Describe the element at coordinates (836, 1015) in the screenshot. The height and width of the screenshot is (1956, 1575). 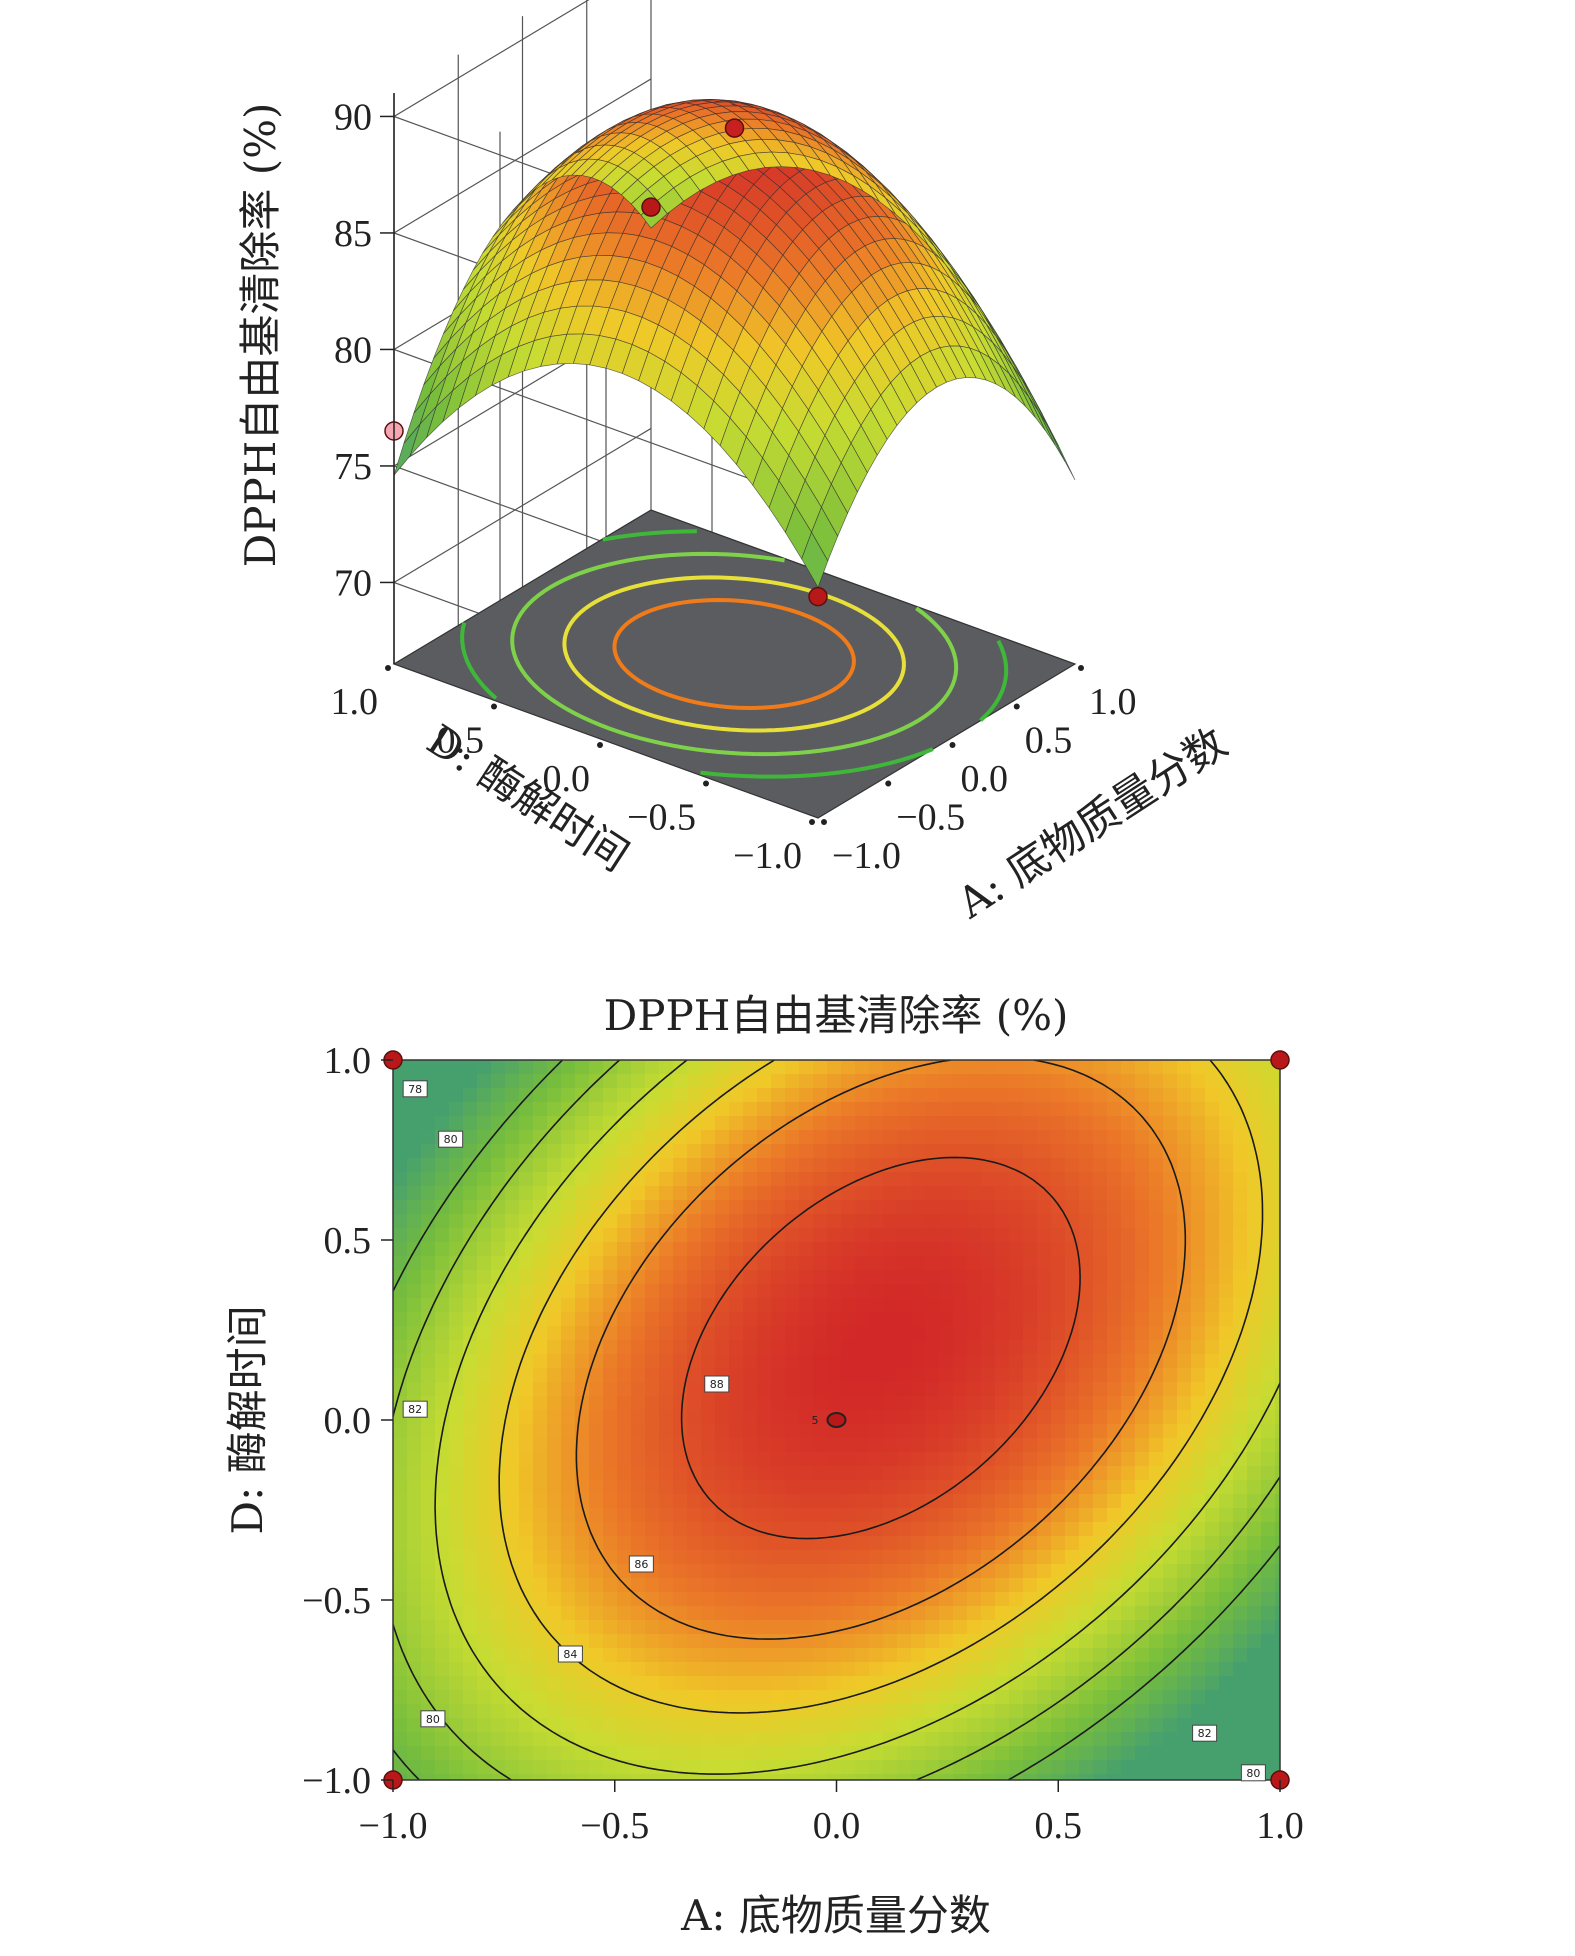
I see `contour-title: DPPH自由基清除率 (%)` at that location.